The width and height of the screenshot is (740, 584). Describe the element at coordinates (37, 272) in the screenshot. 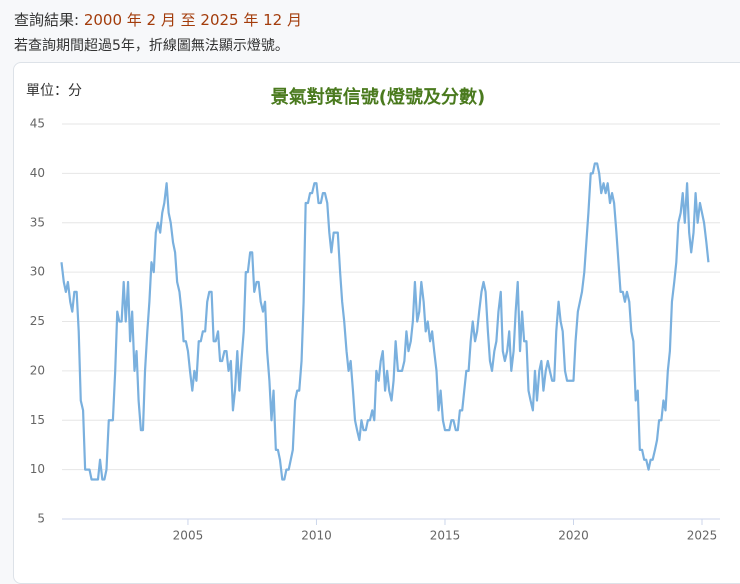

I see `y-tick-label: 30` at that location.